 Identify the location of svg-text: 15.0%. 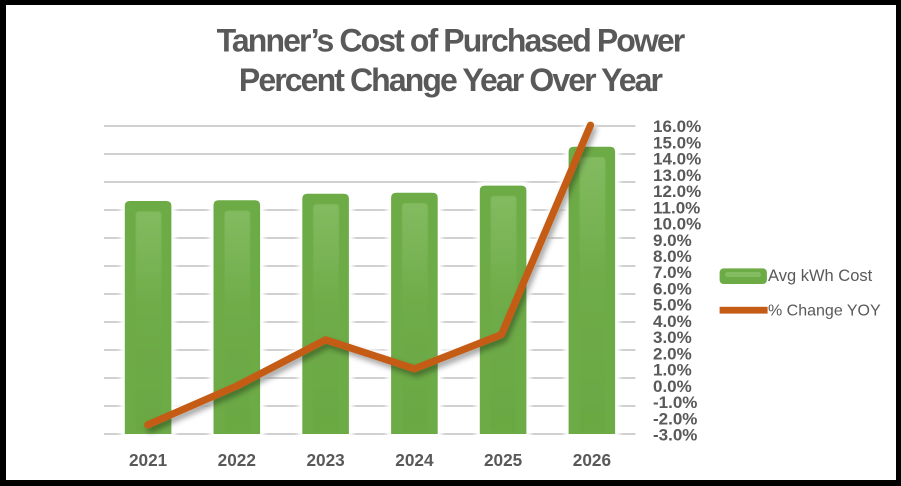
(677, 142).